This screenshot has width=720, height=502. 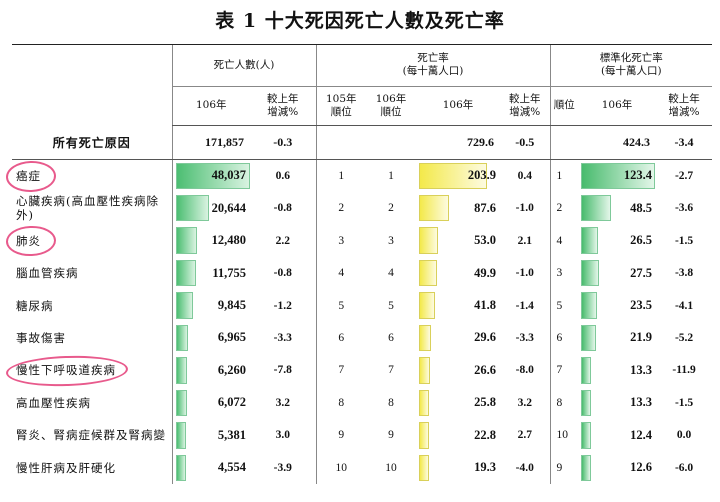 What do you see at coordinates (282, 240) in the screenshot?
I see `deaths-change: 2.2` at bounding box center [282, 240].